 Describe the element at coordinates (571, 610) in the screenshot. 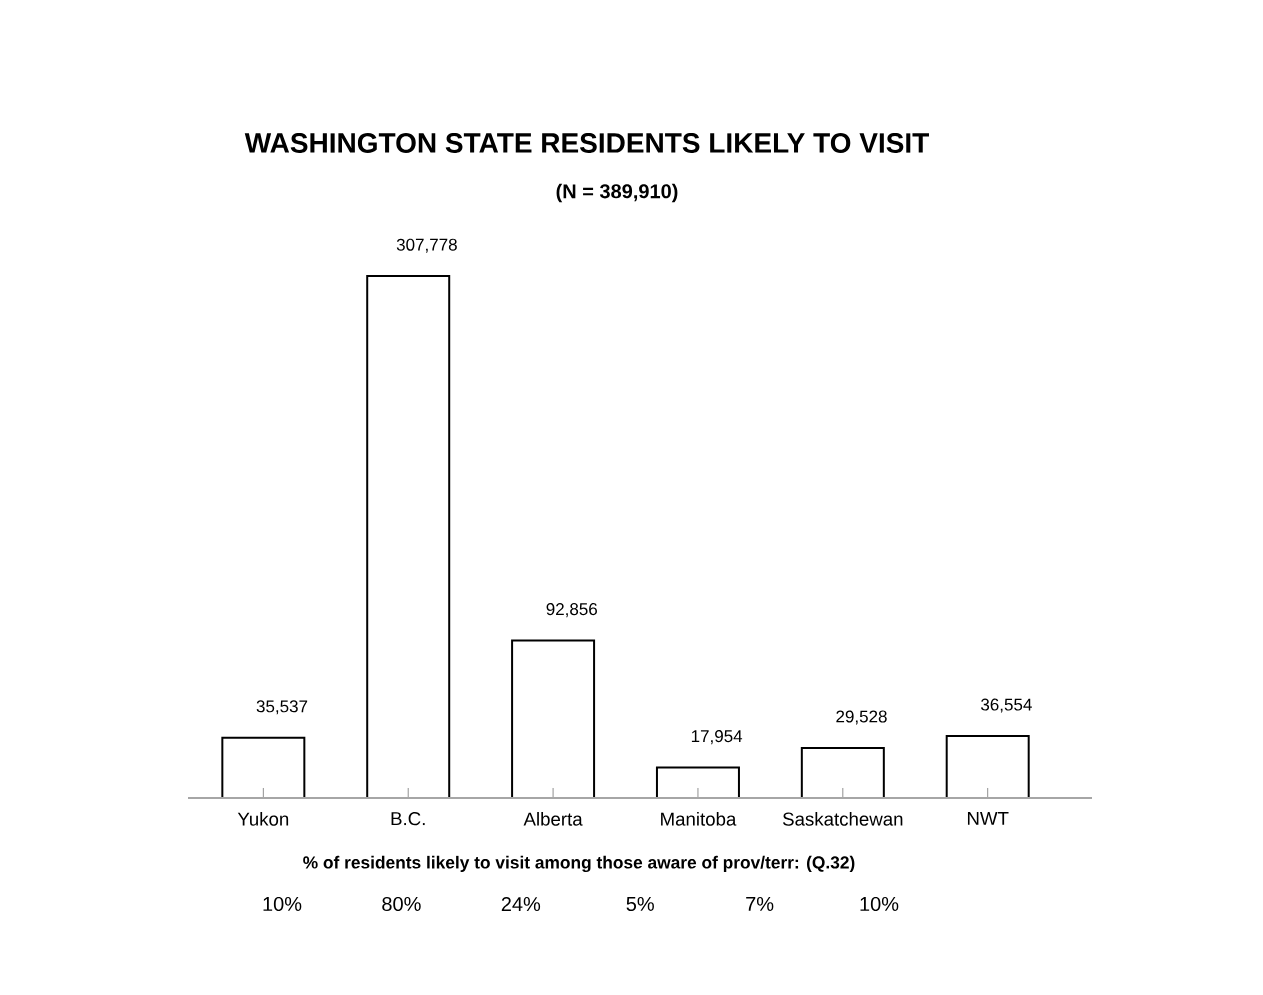

I see `data-label: 92,856` at that location.